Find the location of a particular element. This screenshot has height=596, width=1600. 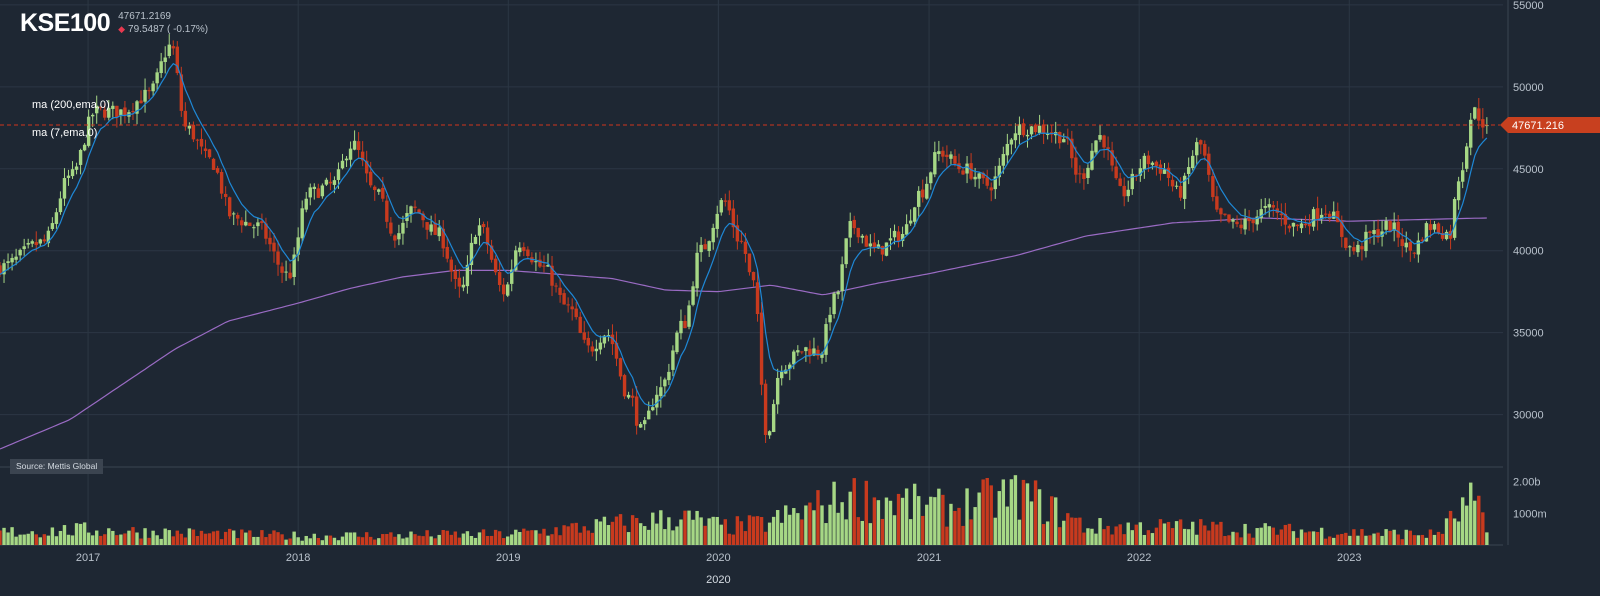

indicator-ma200-label: ma (200,ema,0) is located at coordinates (71, 105).